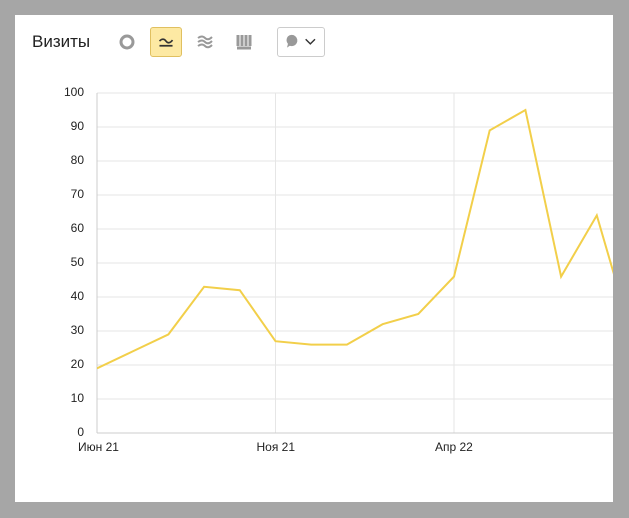  I want to click on y-tick-label: 70, so click(78, 194).